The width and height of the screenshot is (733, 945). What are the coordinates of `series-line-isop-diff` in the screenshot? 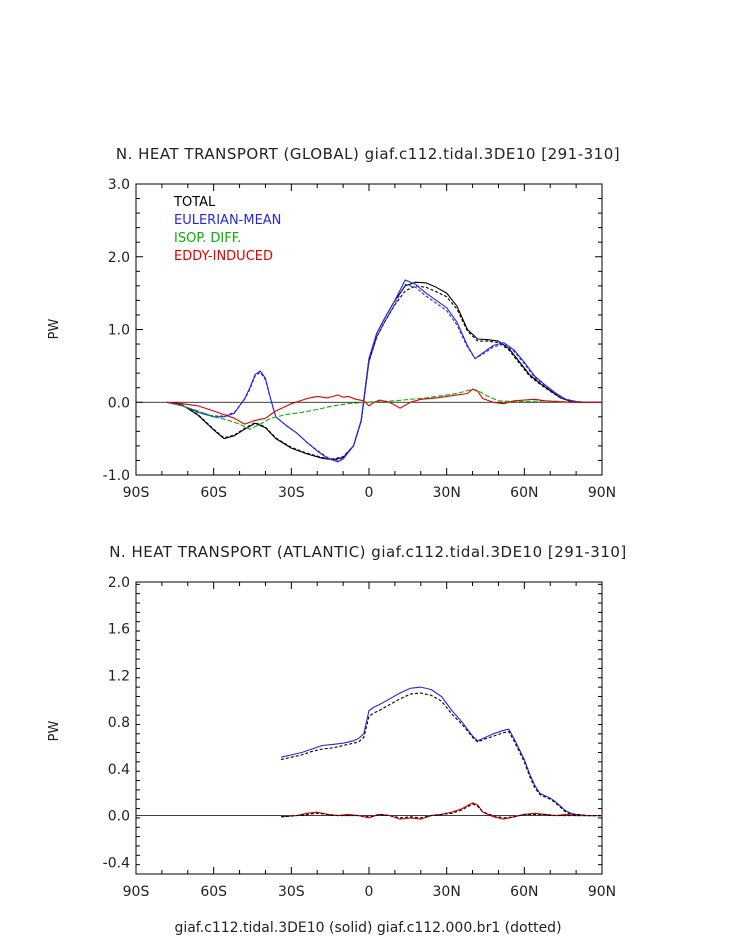 It's located at (384, 409).